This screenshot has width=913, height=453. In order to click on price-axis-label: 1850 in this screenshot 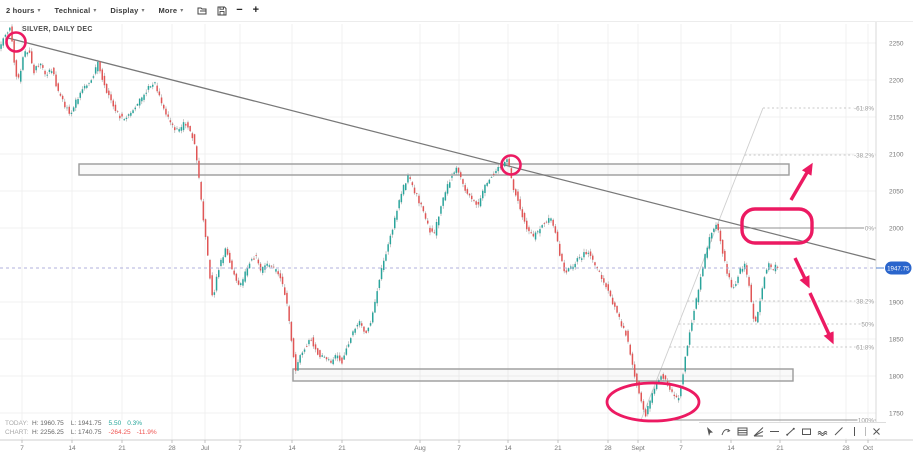, I will do `click(896, 339)`.